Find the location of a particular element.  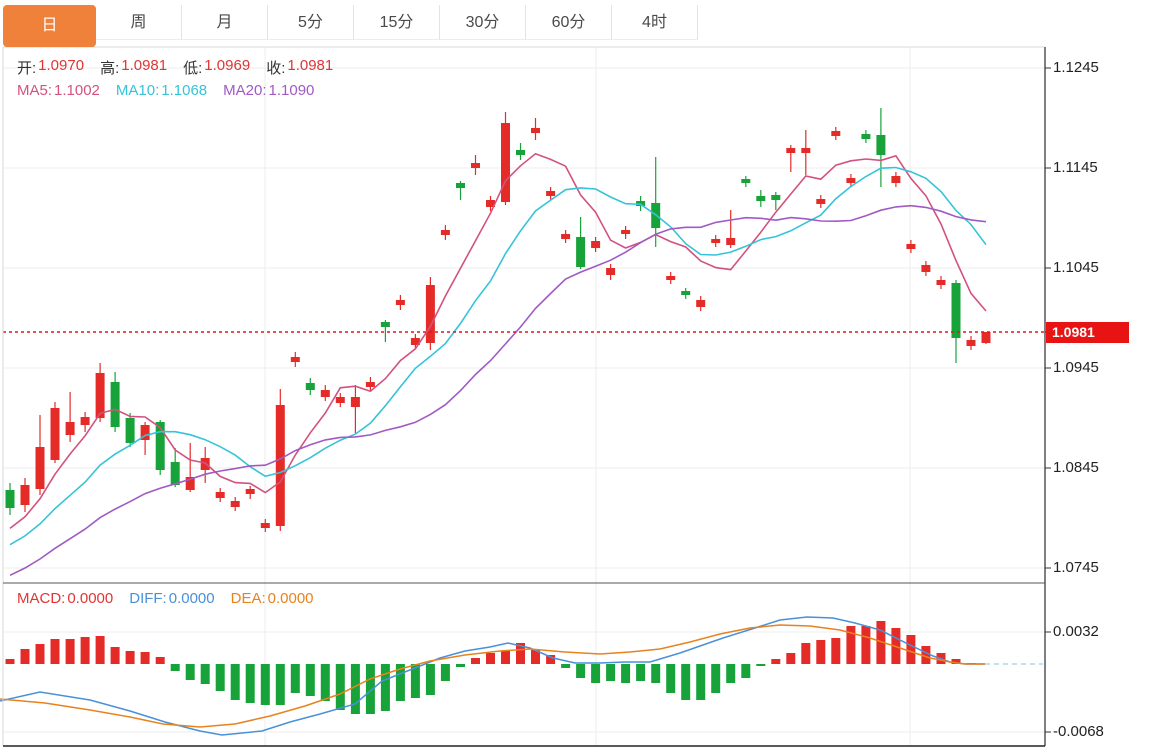

low-label: 低: is located at coordinates (193, 68).